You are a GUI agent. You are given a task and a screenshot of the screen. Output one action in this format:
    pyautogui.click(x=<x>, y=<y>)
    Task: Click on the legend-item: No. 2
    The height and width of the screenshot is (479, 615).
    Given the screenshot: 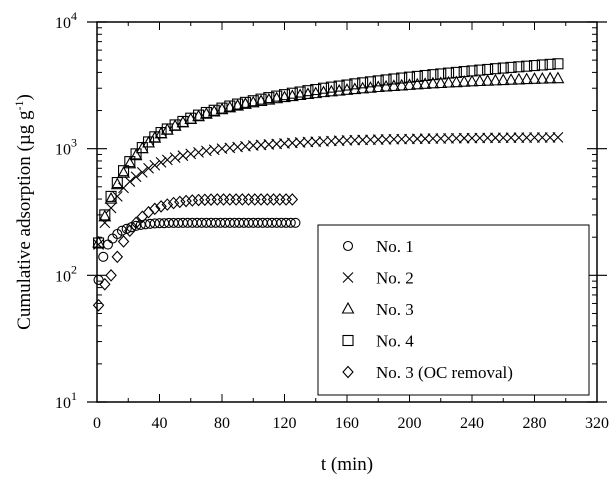 What is the action you would take?
    pyautogui.click(x=378, y=278)
    